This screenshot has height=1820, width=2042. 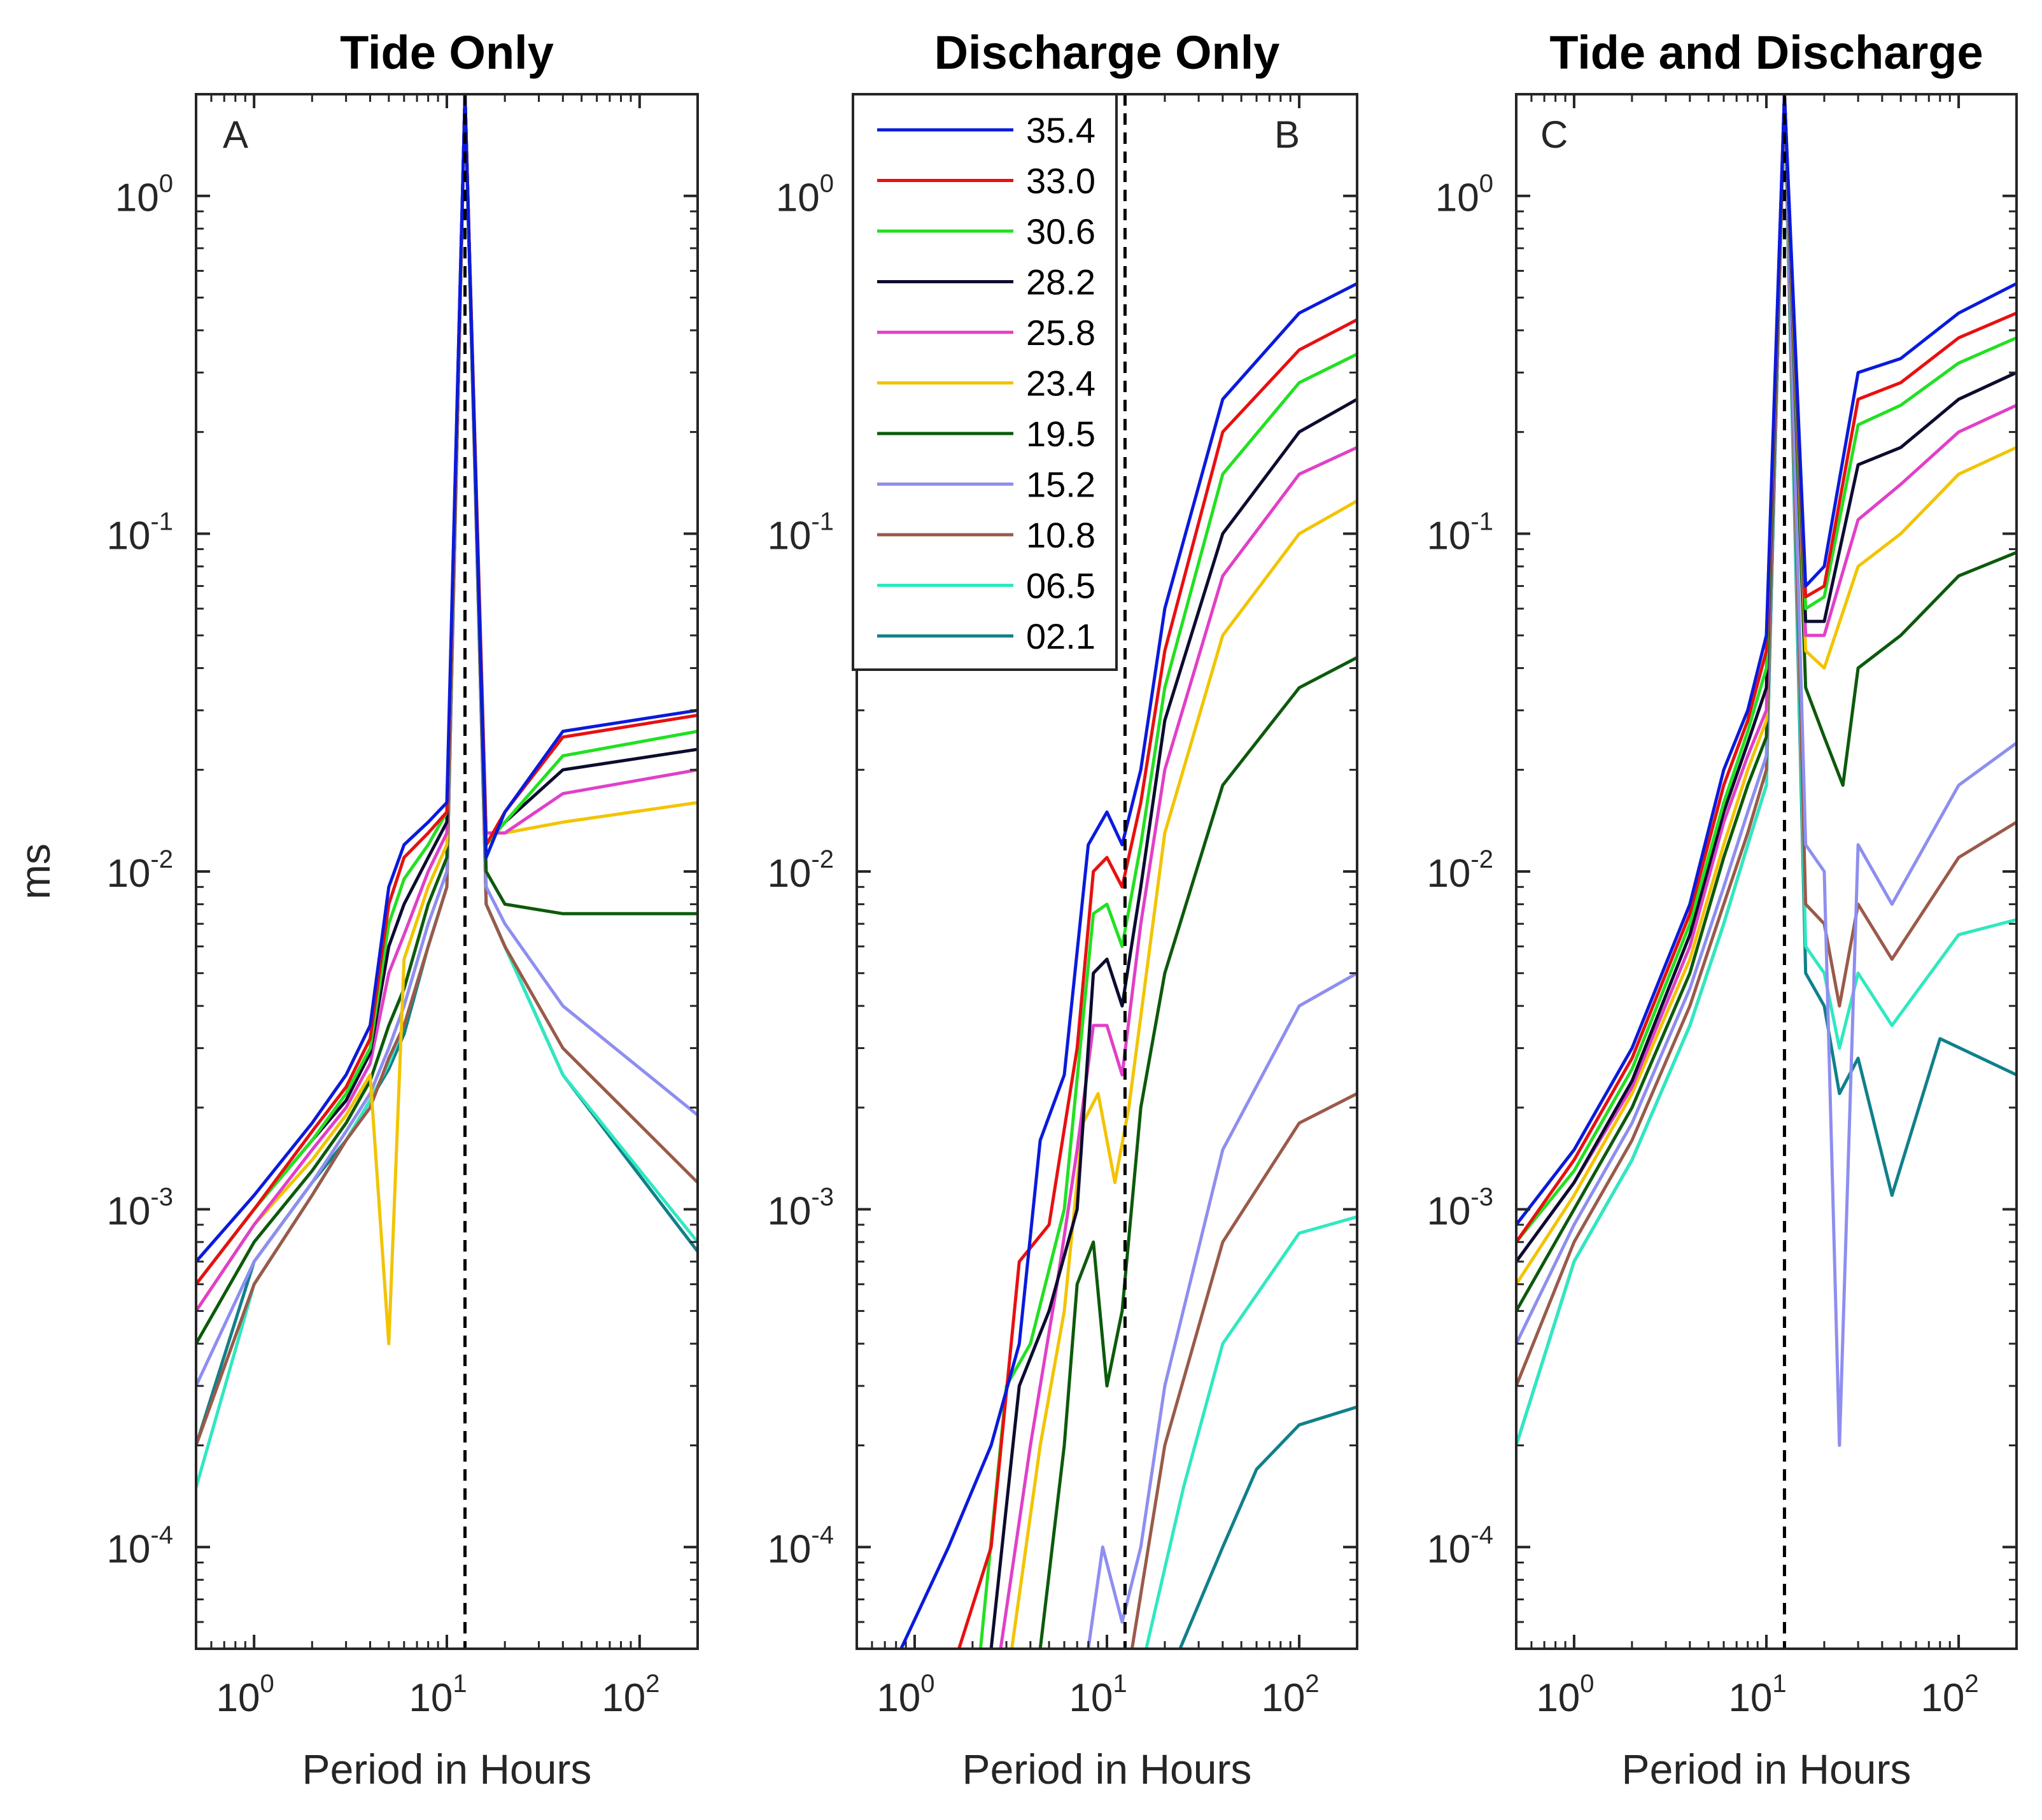 I want to click on y-axis-label: ms, so click(x=35, y=871).